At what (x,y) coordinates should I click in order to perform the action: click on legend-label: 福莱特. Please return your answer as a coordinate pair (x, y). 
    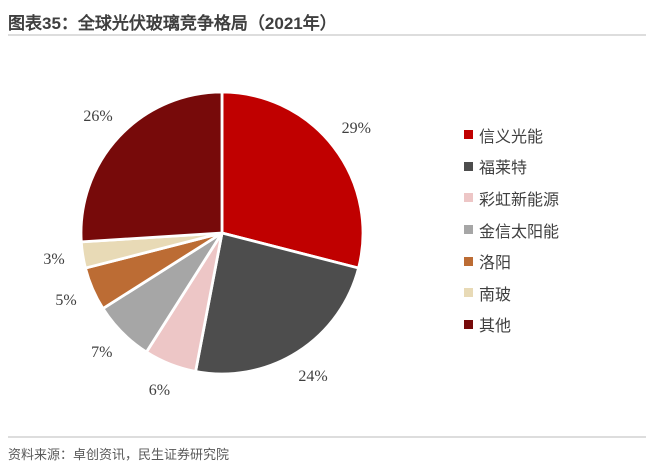
    Looking at the image, I should click on (503, 168).